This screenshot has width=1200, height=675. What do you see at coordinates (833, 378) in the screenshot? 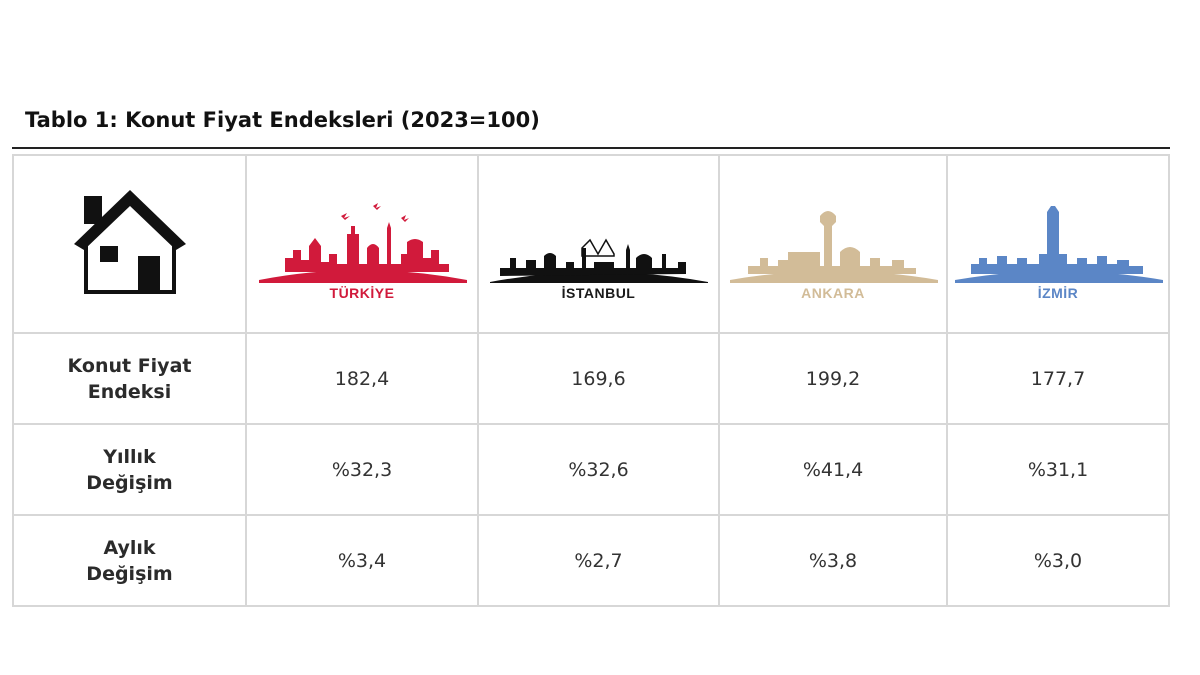
I see `value-cell: 199,2` at bounding box center [833, 378].